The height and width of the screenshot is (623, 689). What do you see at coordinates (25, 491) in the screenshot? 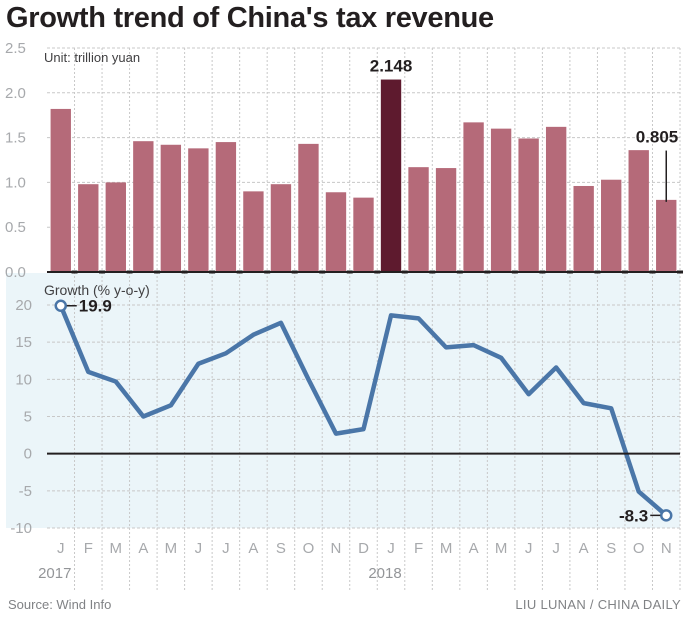
I see `growth-y-tick-label: -5` at bounding box center [25, 491].